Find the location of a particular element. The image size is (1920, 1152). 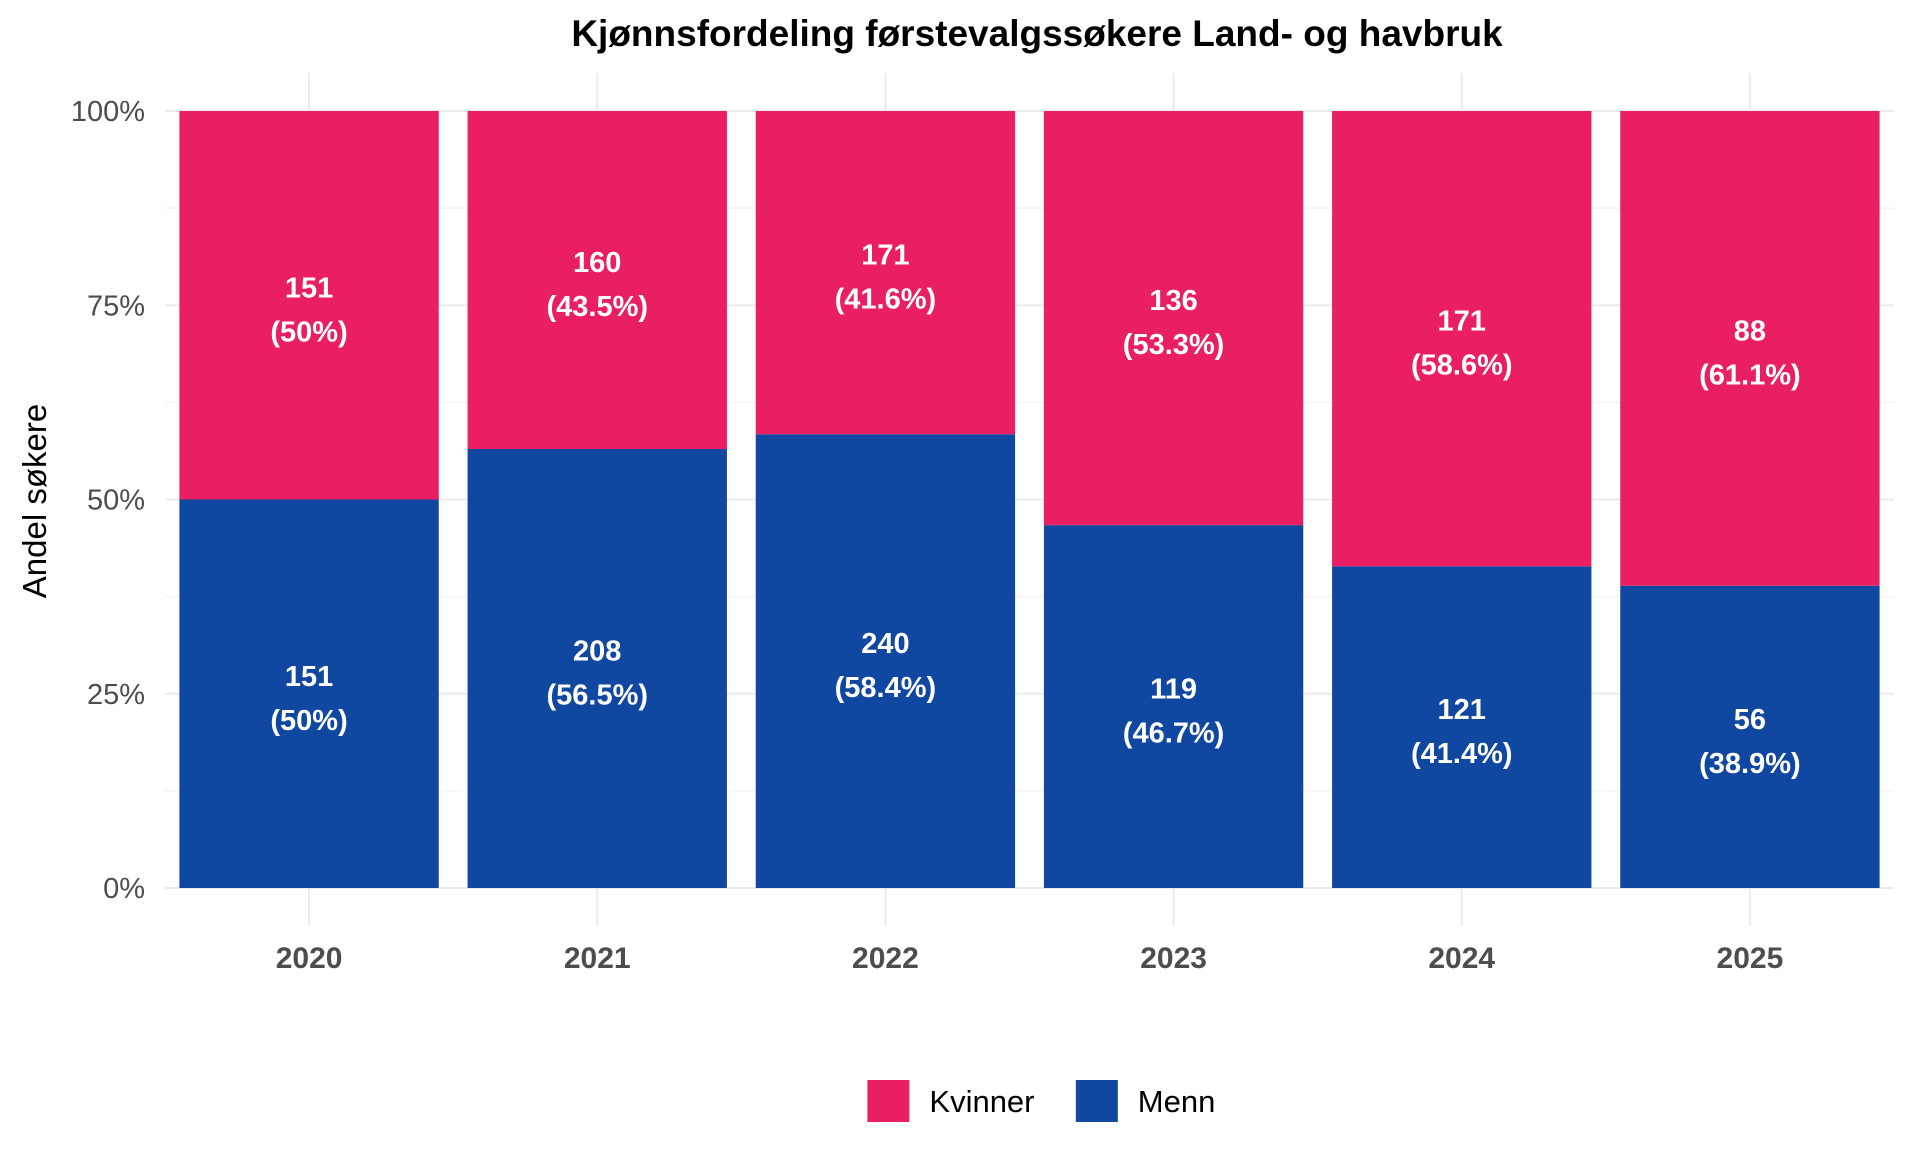

data-label-count: 119 is located at coordinates (1173, 690).